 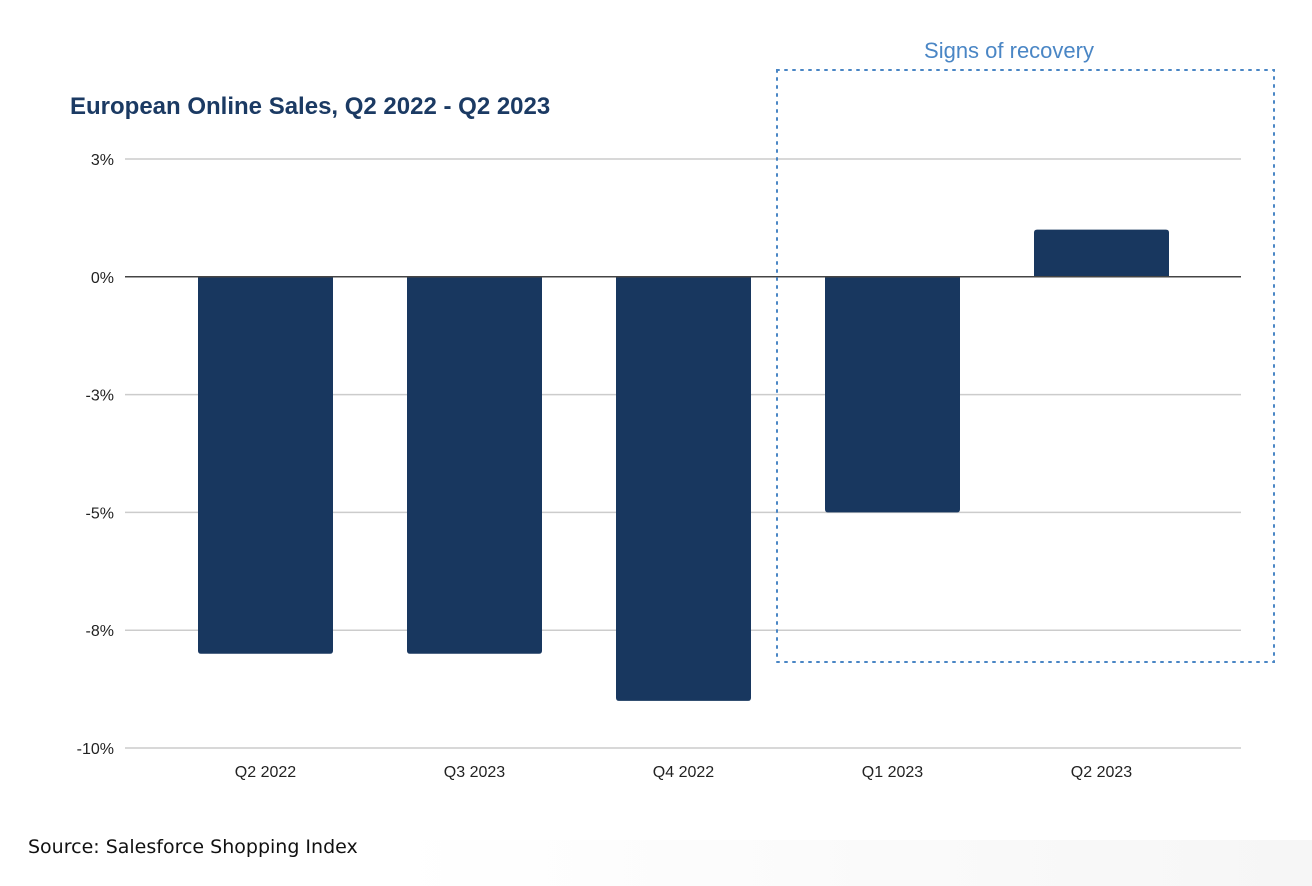 I want to click on chart-title: European Online Sales, Q2 2022 - Q2 2023, so click(x=310, y=106).